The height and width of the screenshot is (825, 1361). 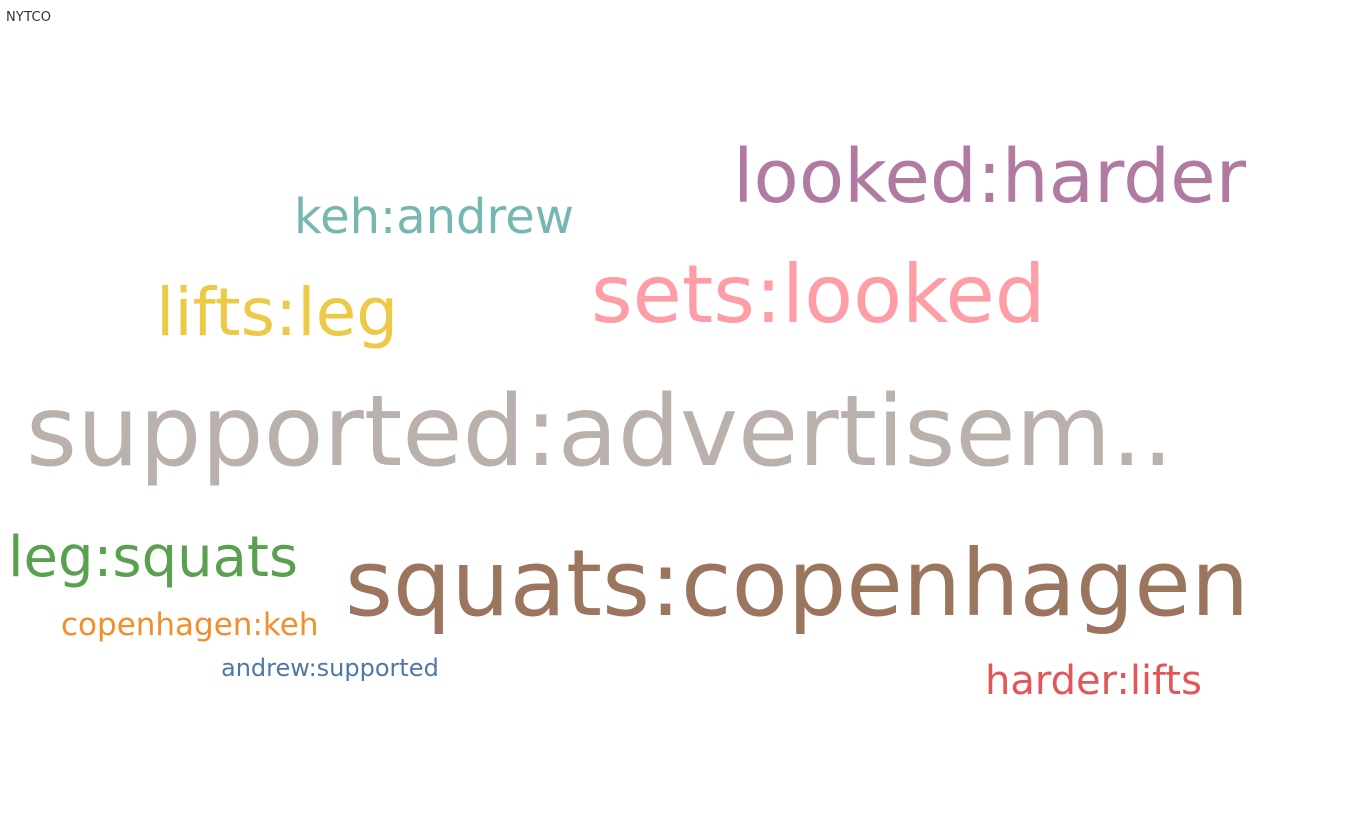 I want to click on word-leg-squats: leg:squats, so click(x=153, y=557).